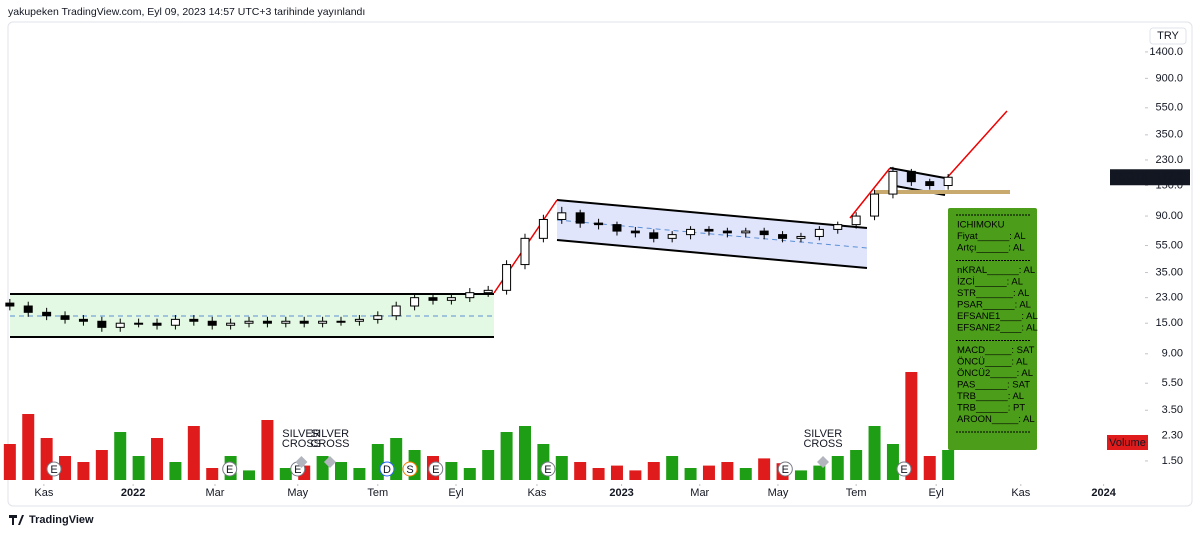 The width and height of the screenshot is (1200, 539). What do you see at coordinates (621, 493) in the screenshot?
I see `x-tick-label: 2023` at bounding box center [621, 493].